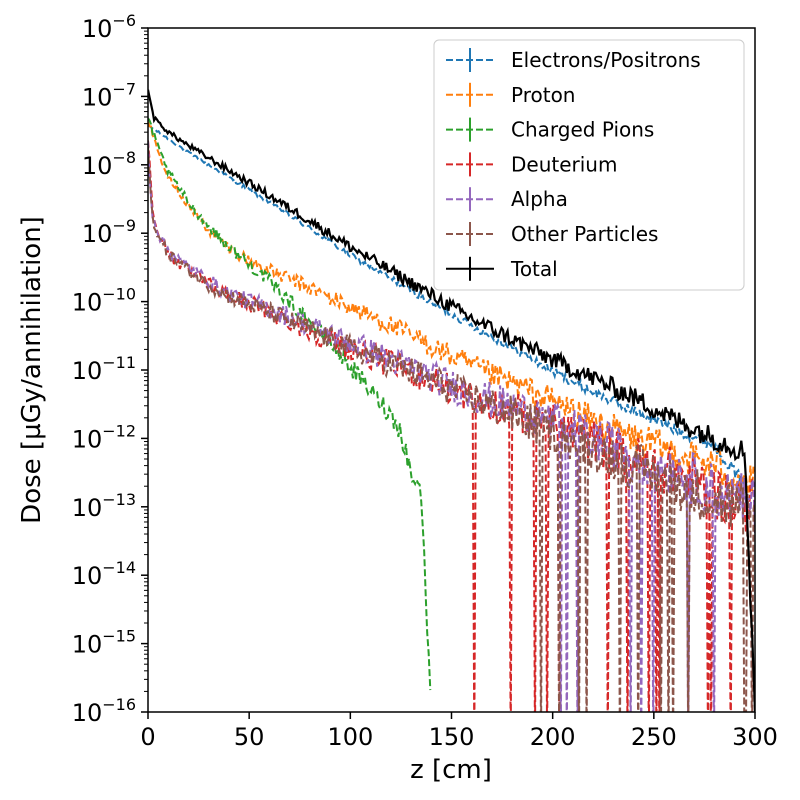  I want to click on x-tick-label: 100, so click(350, 737).